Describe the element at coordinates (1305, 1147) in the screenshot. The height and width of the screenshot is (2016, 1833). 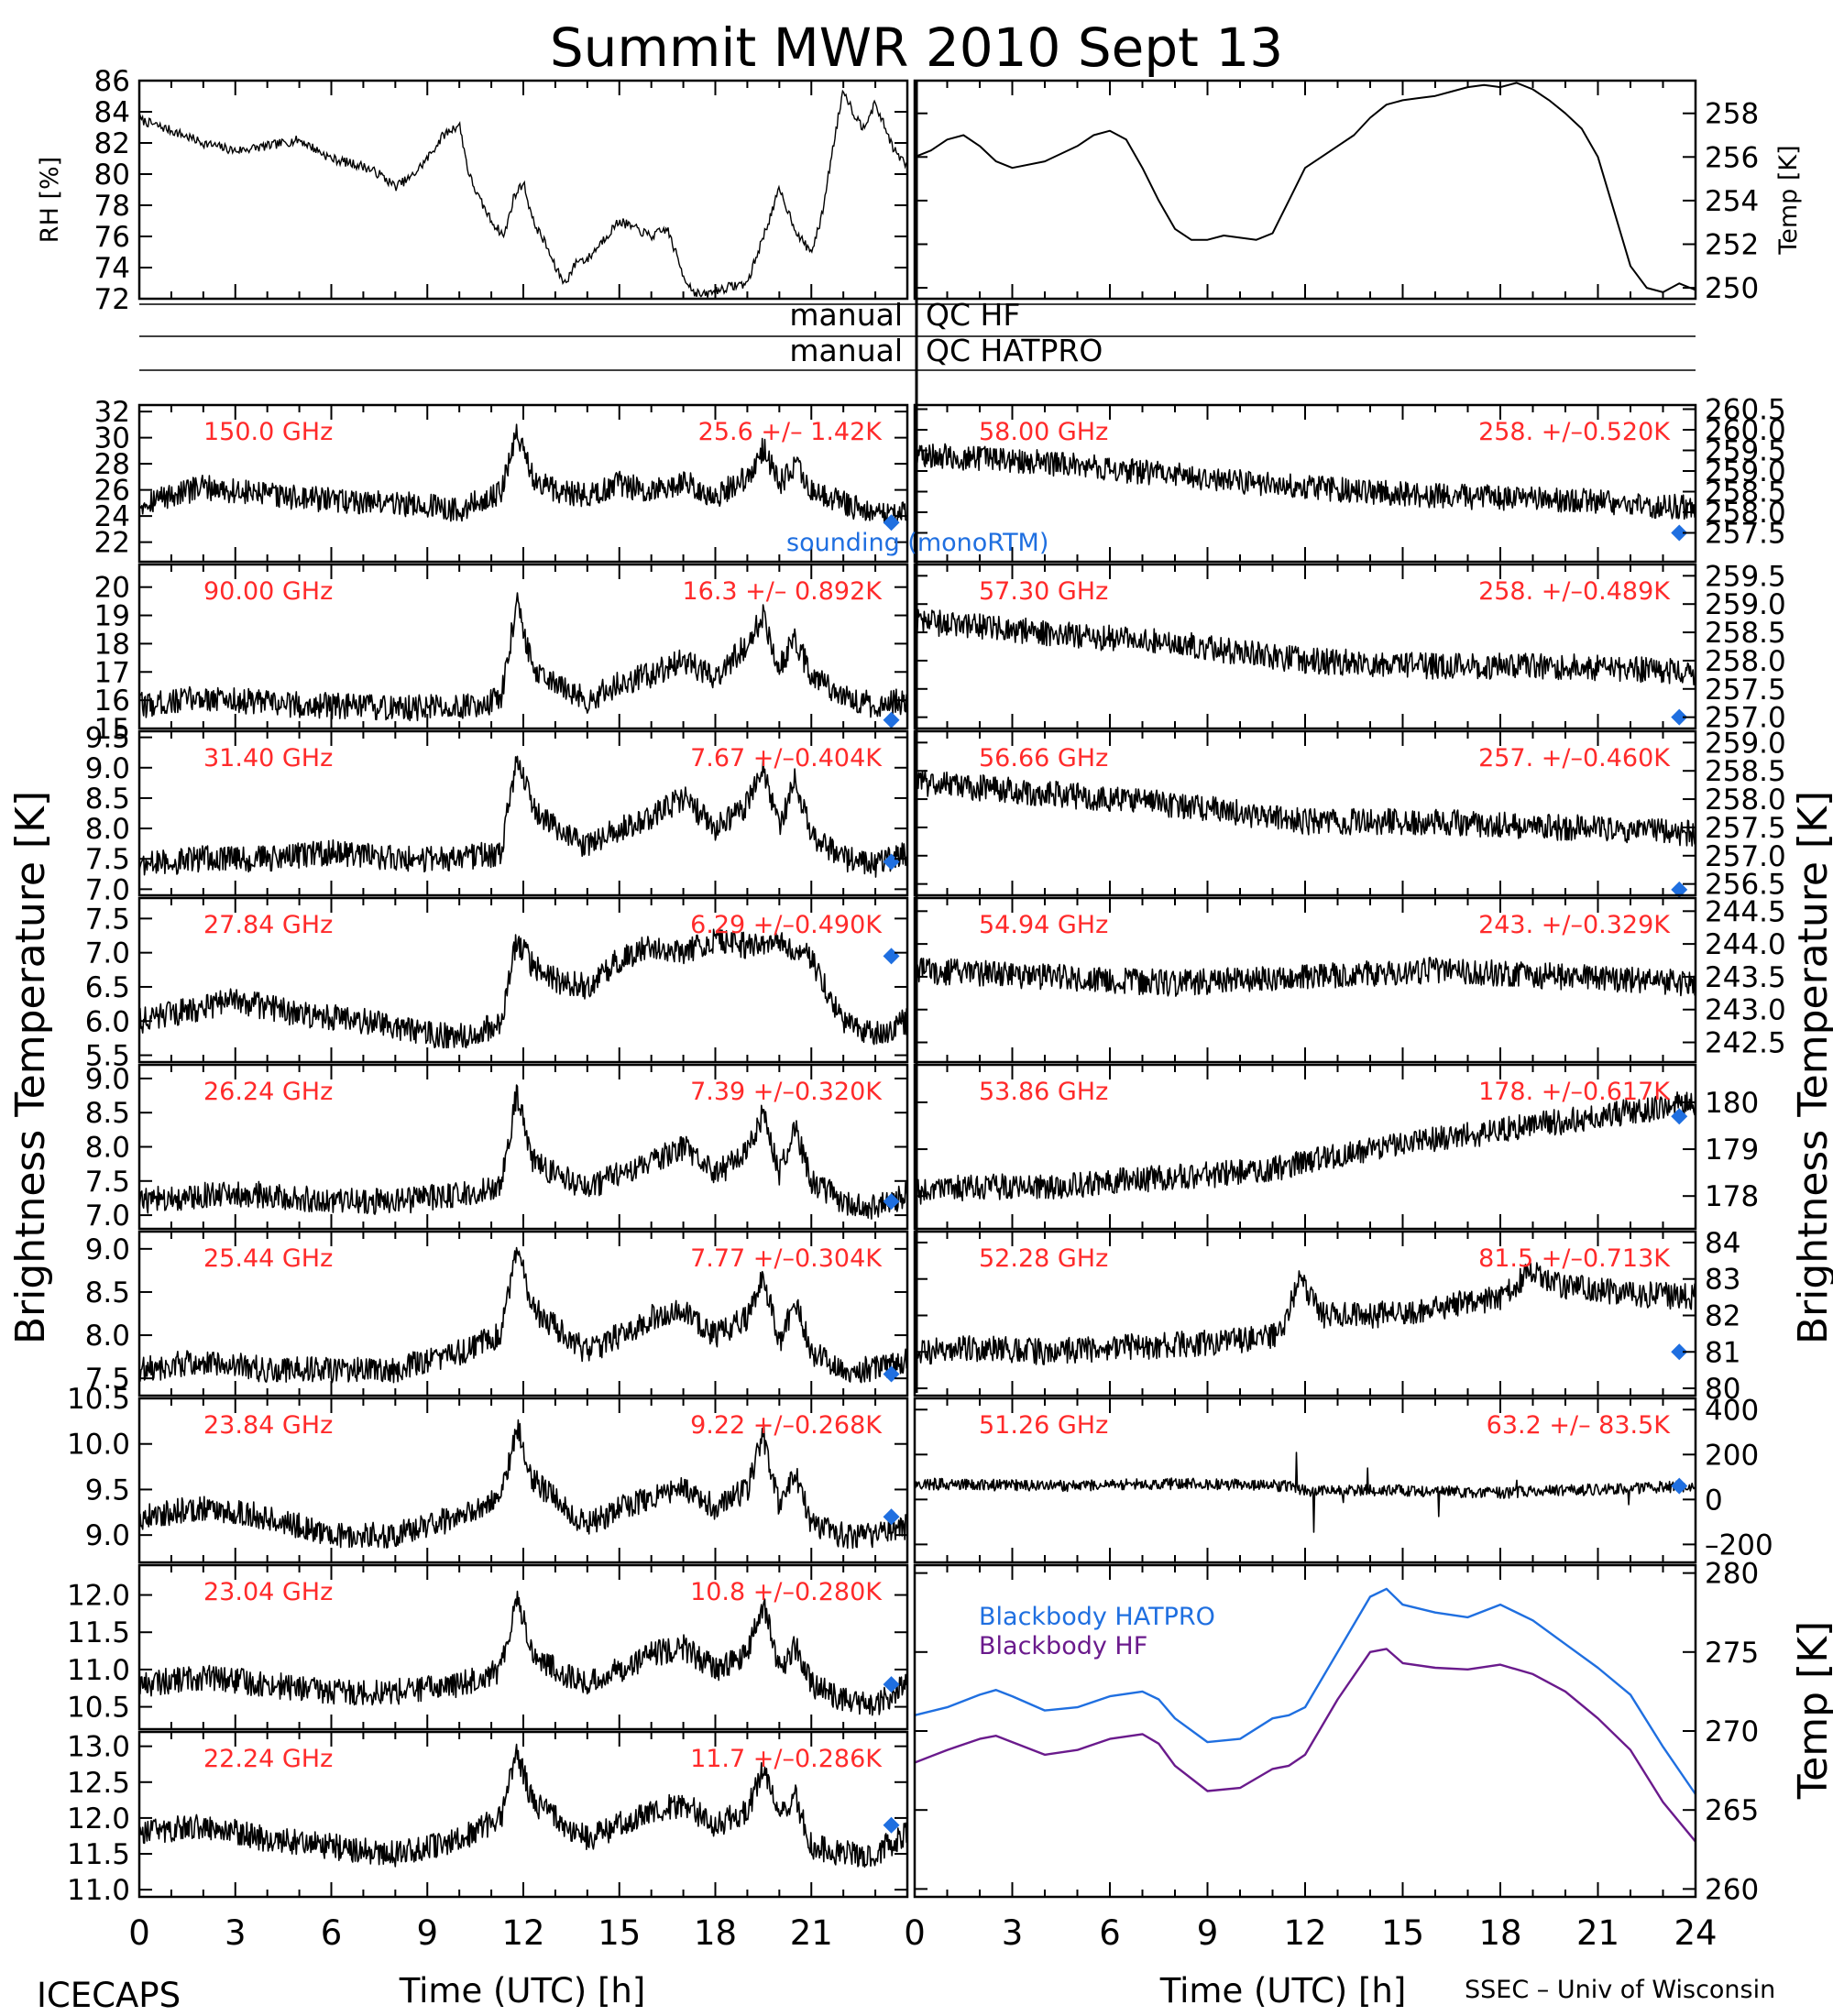
I see `c5386-series-line` at that location.